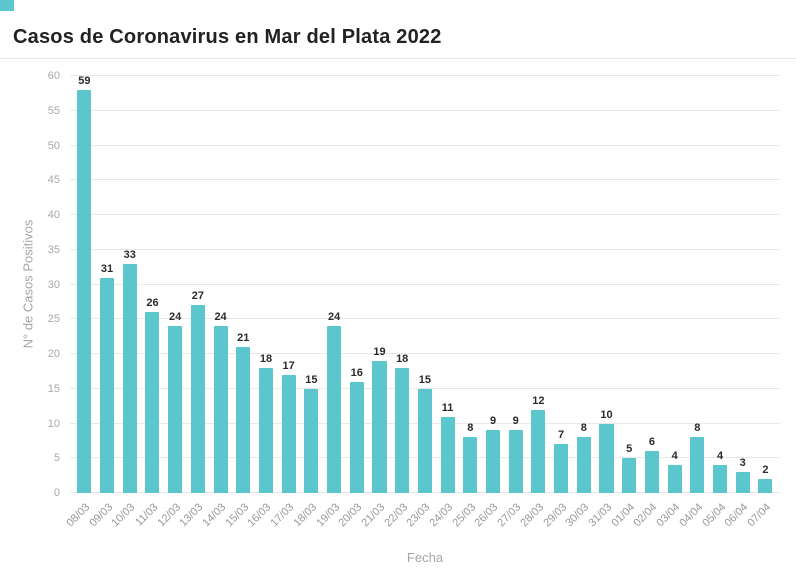 This screenshot has height=575, width=796. Describe the element at coordinates (288, 365) in the screenshot. I see `bar-value-label: 17` at that location.